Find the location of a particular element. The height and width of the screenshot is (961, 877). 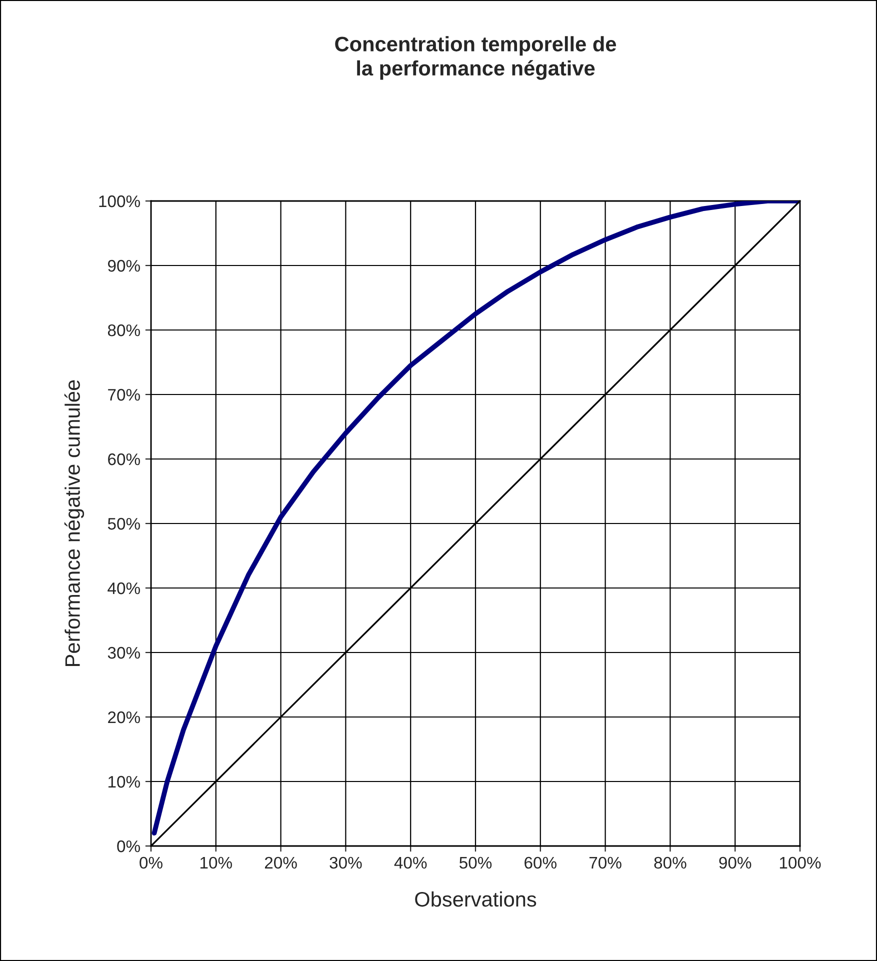

x-tick-label: 50% is located at coordinates (475, 862).